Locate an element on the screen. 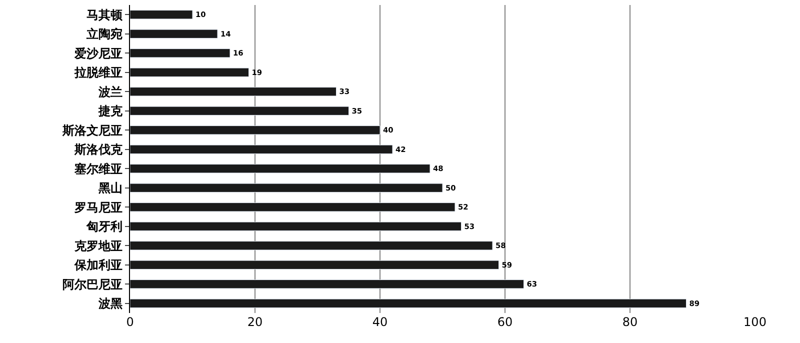 This screenshot has width=800, height=343. y-tick-label: 塞尔维亚 is located at coordinates (98, 169).